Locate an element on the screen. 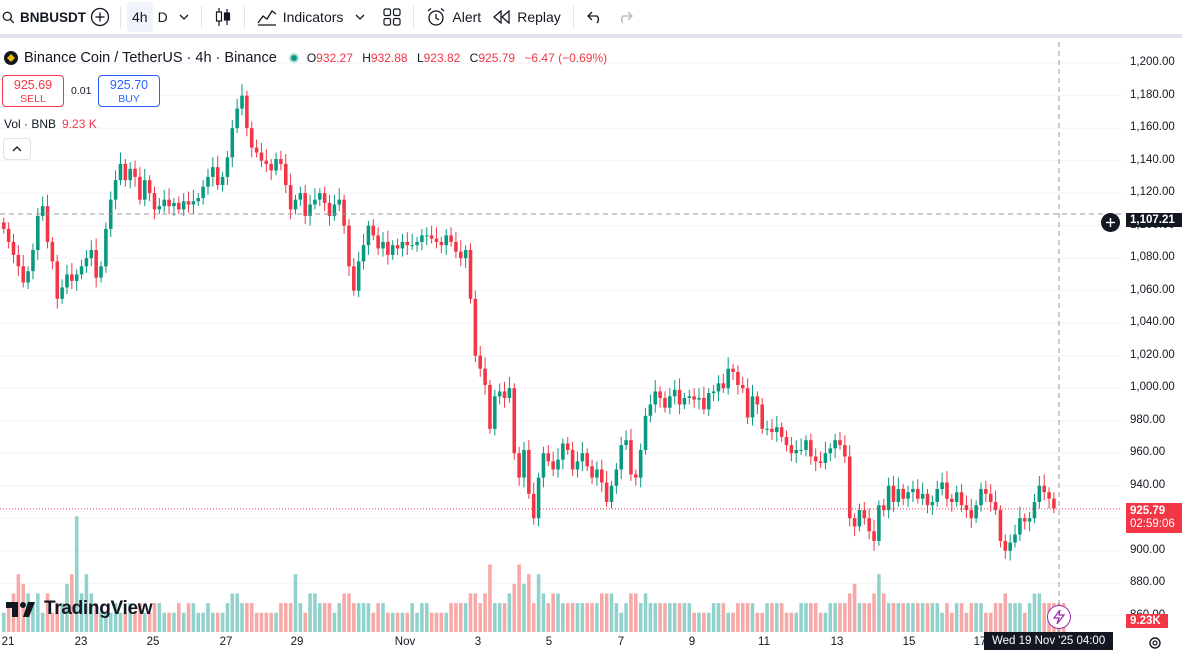  lightning-button is located at coordinates (1059, 617).